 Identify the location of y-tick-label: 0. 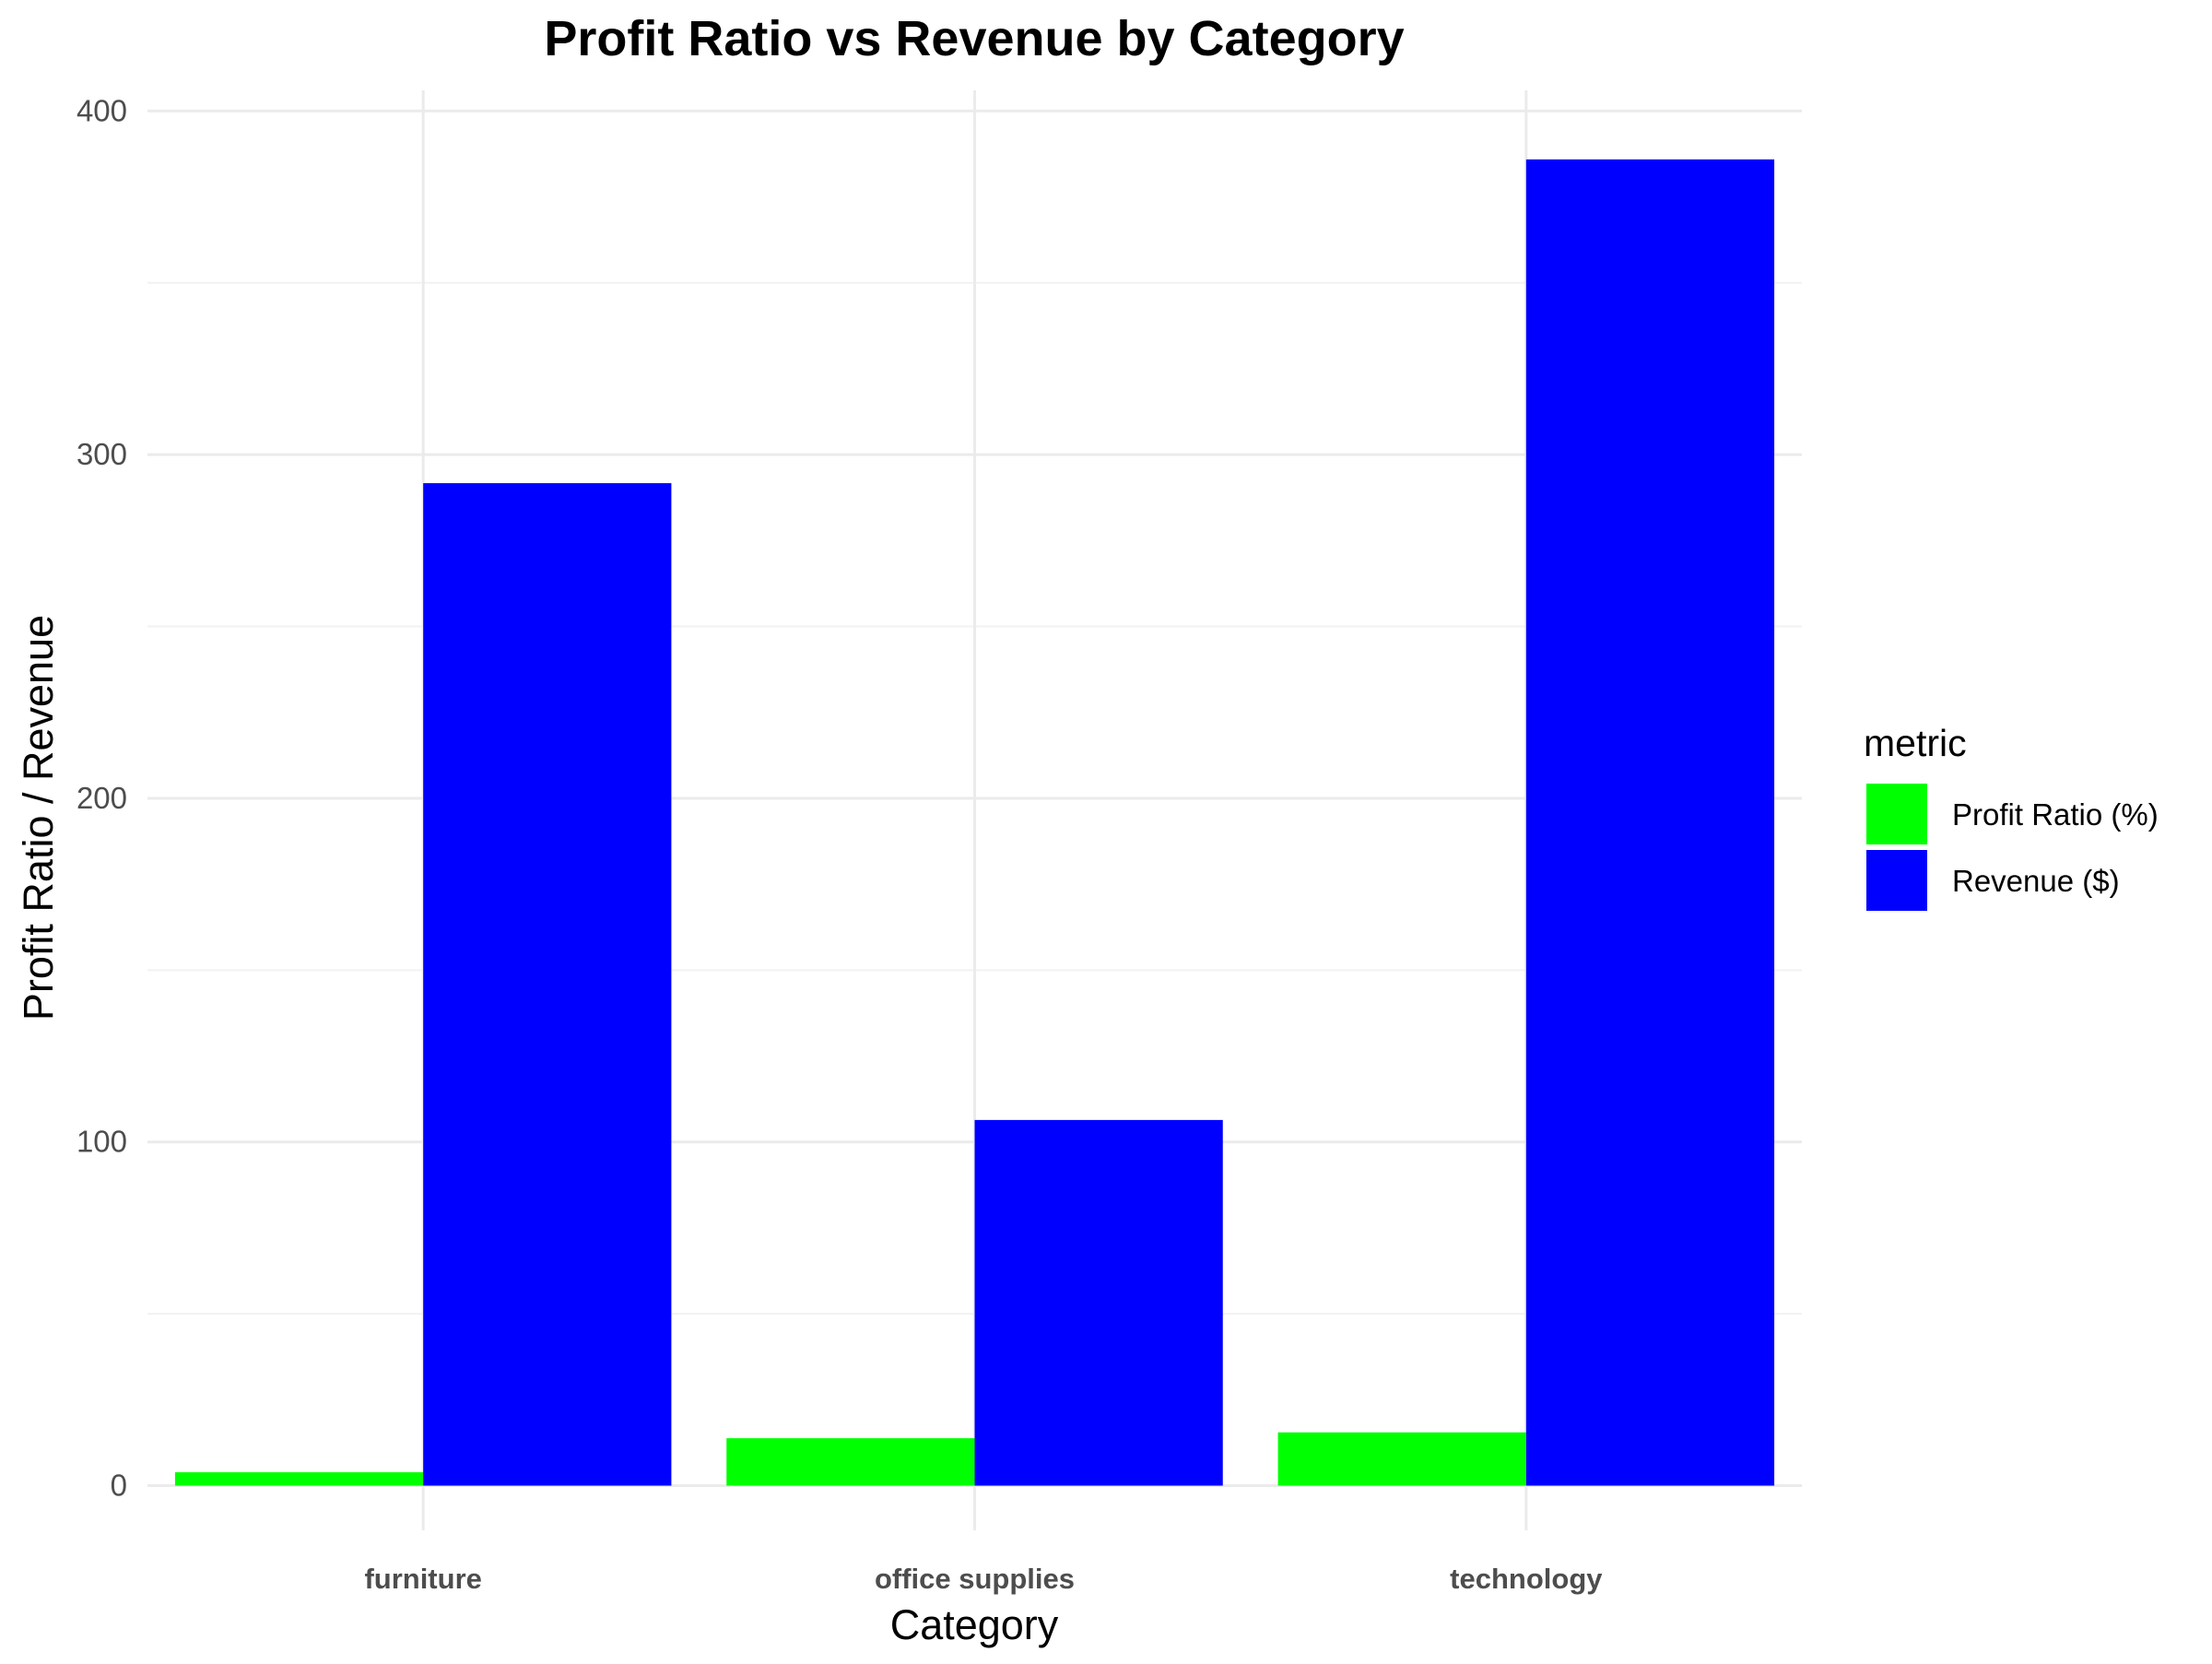
(119, 1486).